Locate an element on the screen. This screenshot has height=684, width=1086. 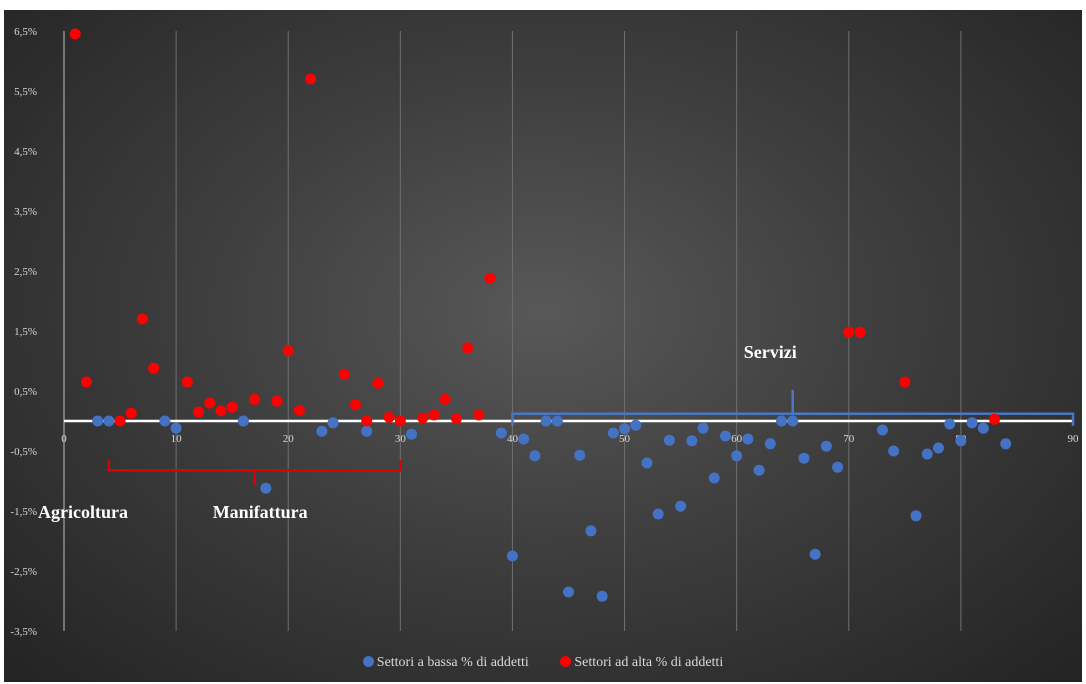
legend-item-low: Settori a bassa % di addetti is located at coordinates (445, 663).